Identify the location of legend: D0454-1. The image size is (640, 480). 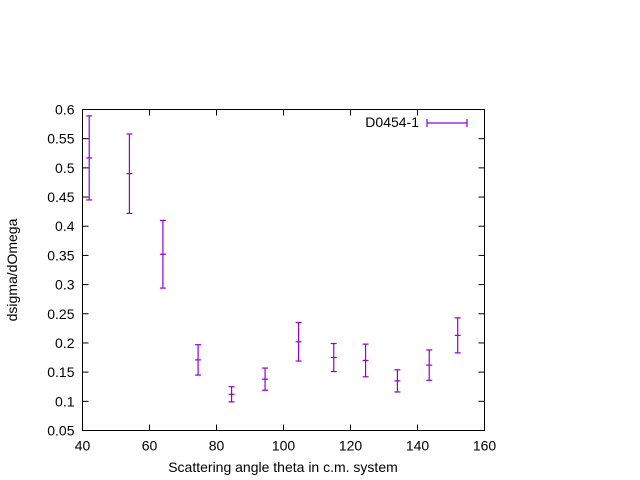
(416, 122).